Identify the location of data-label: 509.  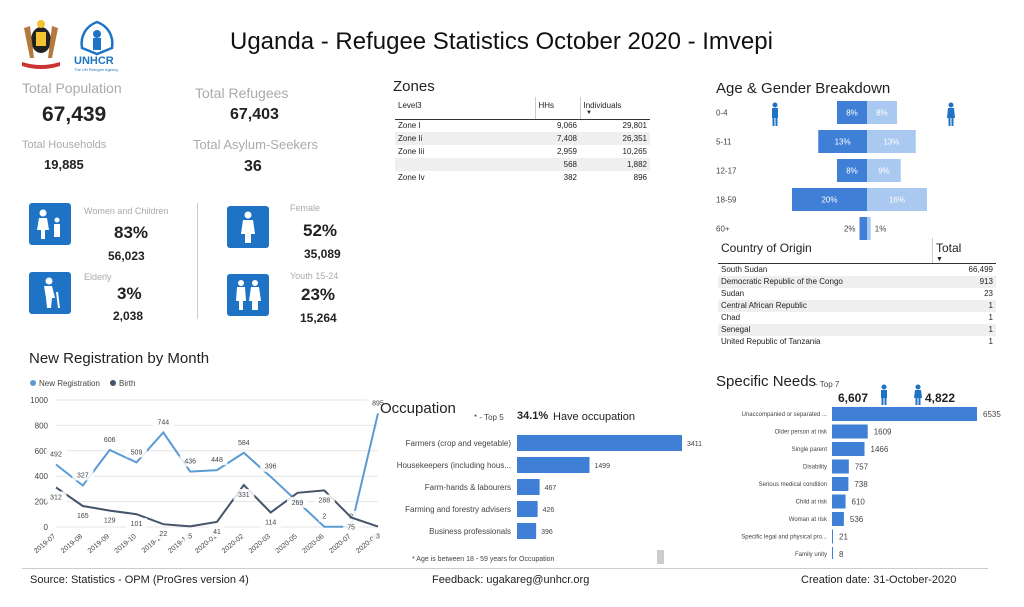
(137, 452).